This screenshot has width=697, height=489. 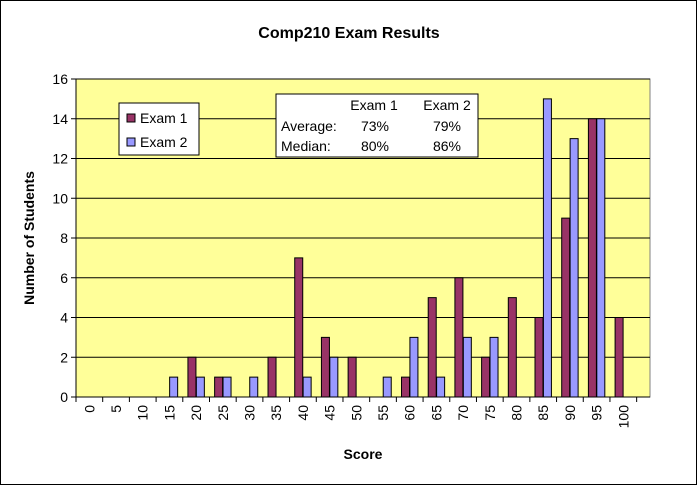 I want to click on x-tick-label-90: 90, so click(x=570, y=413).